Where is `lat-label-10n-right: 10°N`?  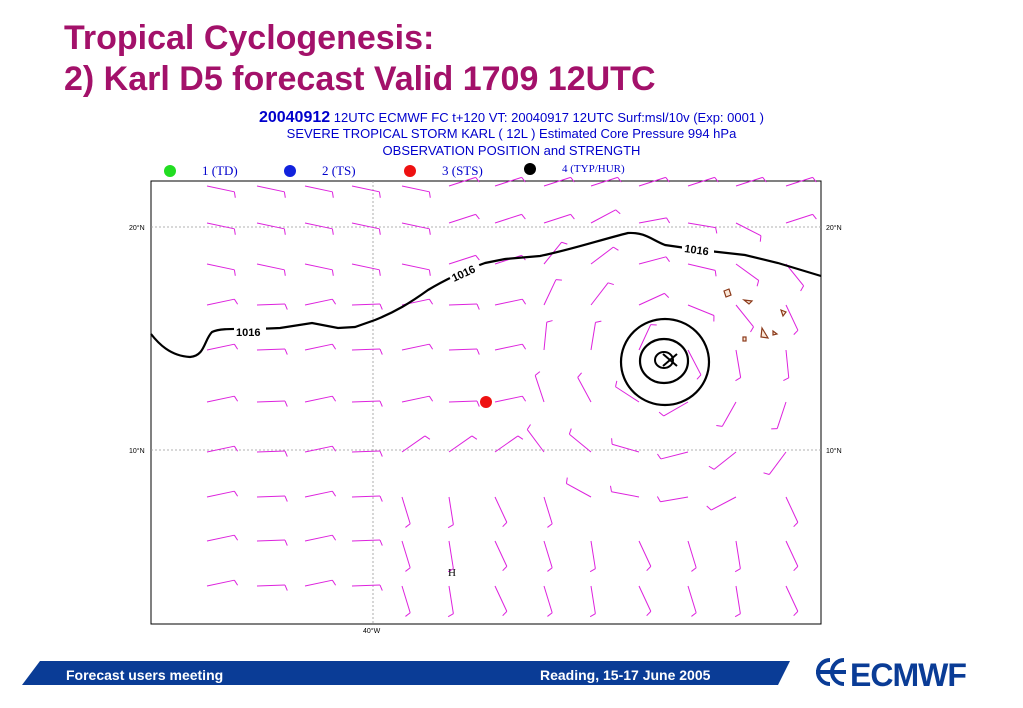
lat-label-10n-right: 10°N is located at coordinates (834, 451).